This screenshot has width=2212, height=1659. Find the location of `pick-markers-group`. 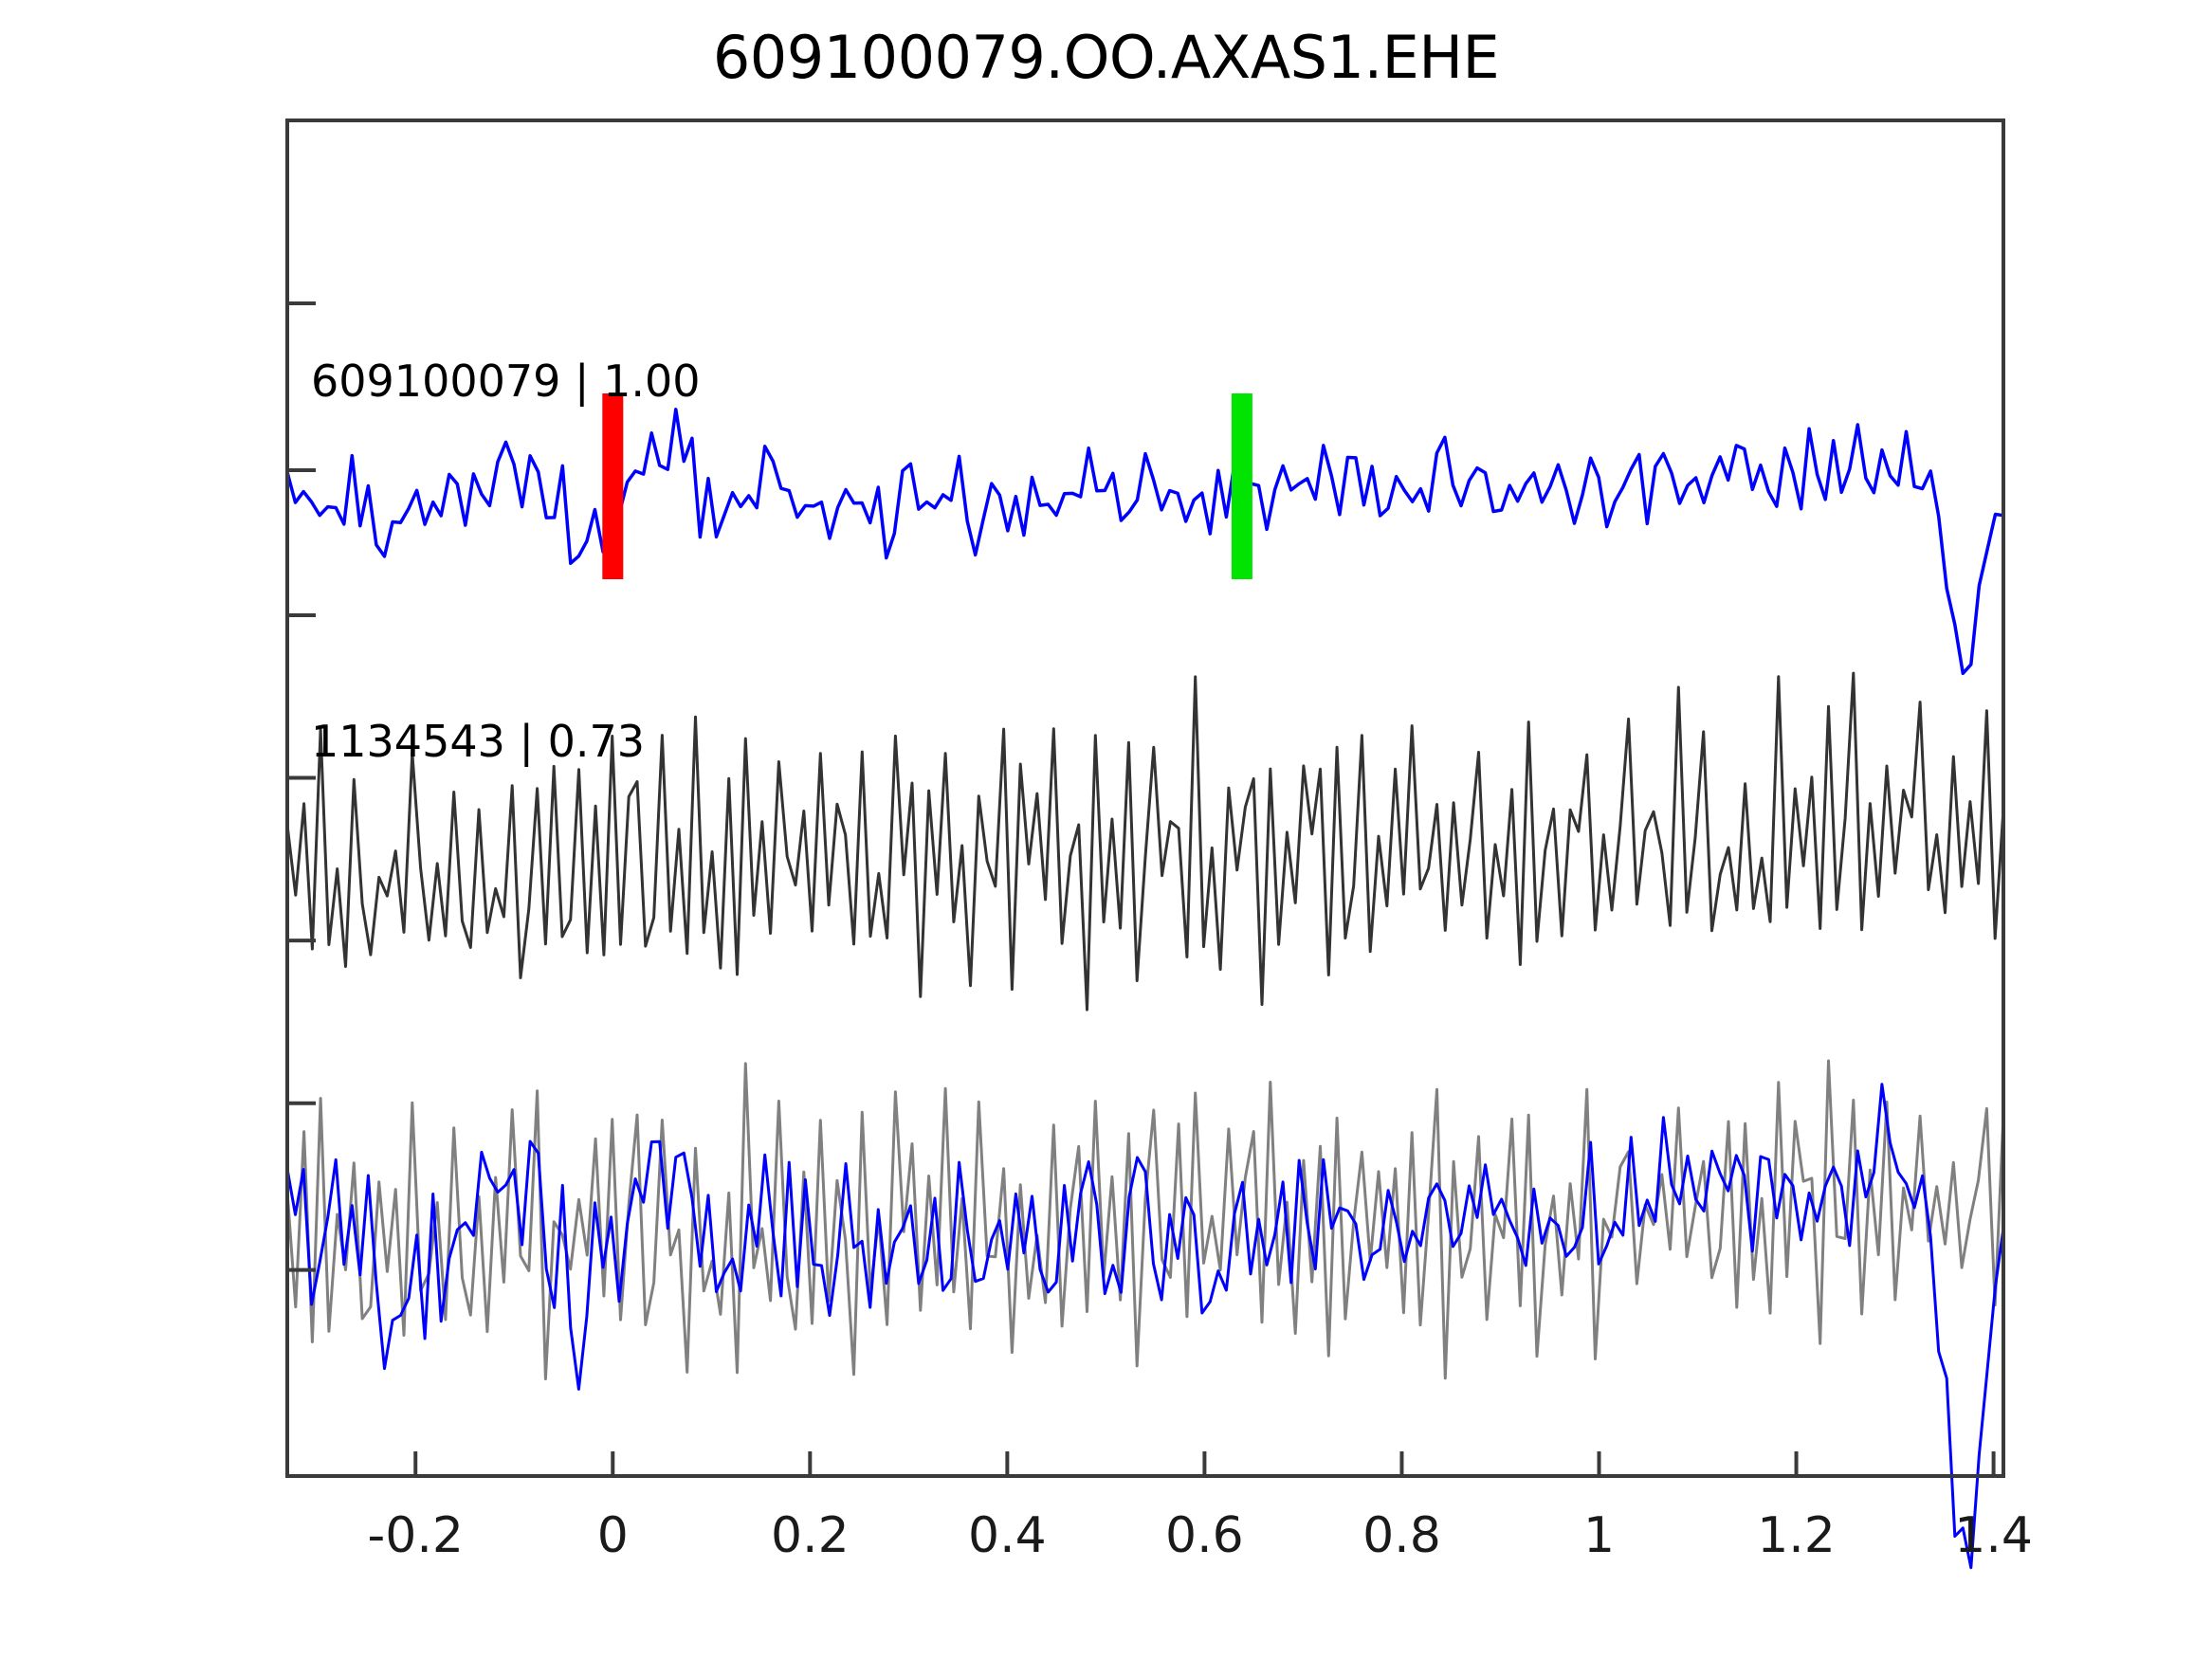

pick-markers-group is located at coordinates (927, 486).